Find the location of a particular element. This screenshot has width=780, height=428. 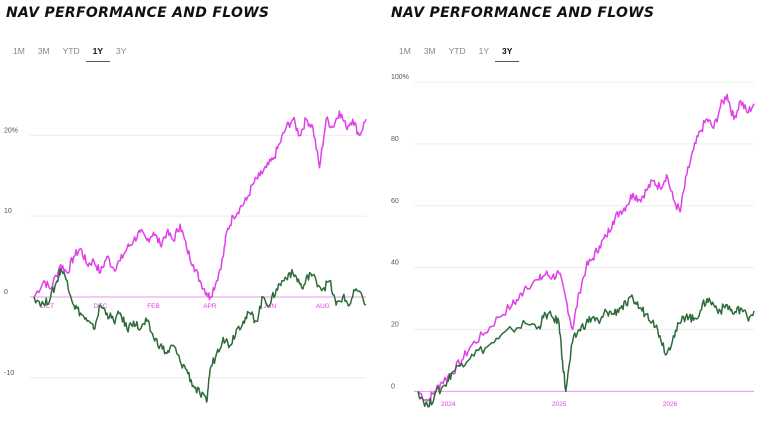

x-tick-label: 2025 is located at coordinates (559, 404).